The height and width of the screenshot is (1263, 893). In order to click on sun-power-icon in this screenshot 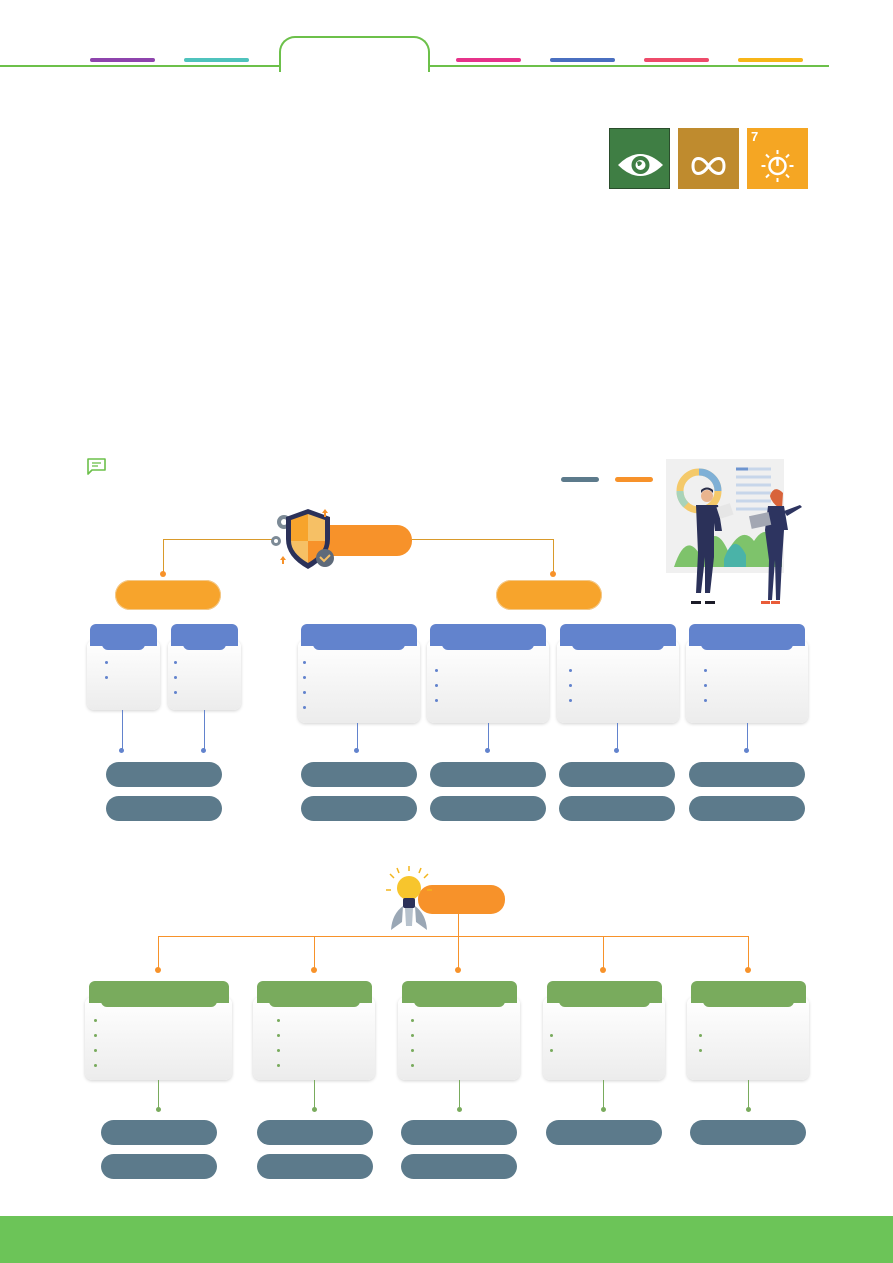, I will do `click(777, 166)`.